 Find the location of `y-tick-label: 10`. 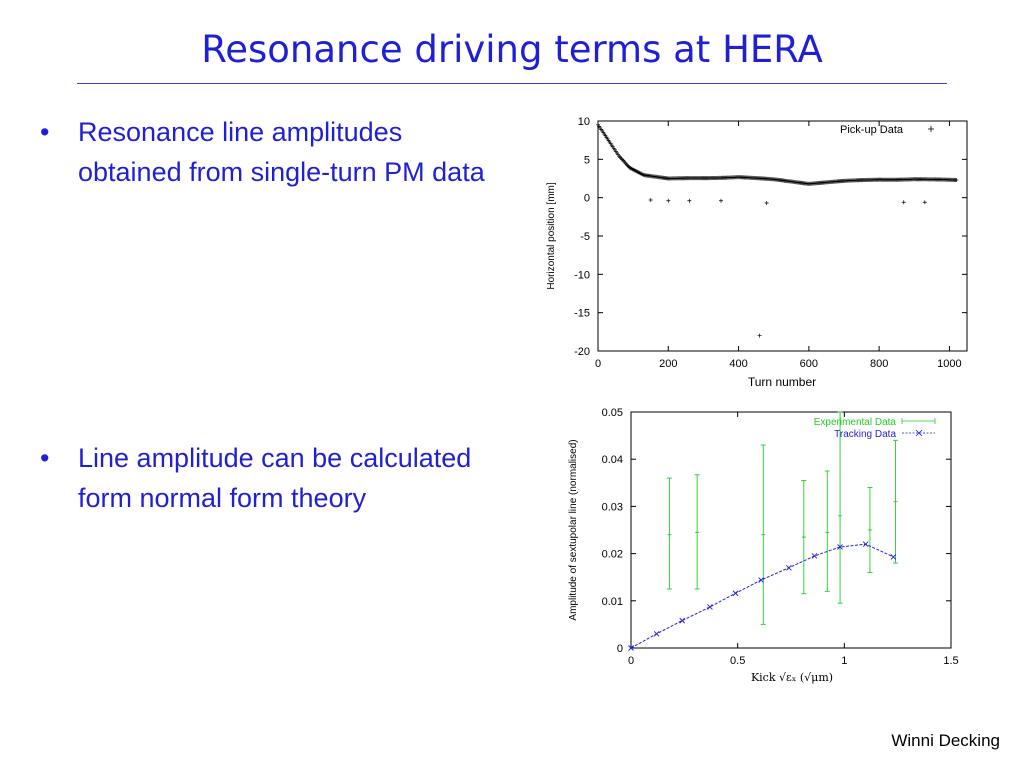

y-tick-label: 10 is located at coordinates (584, 122).